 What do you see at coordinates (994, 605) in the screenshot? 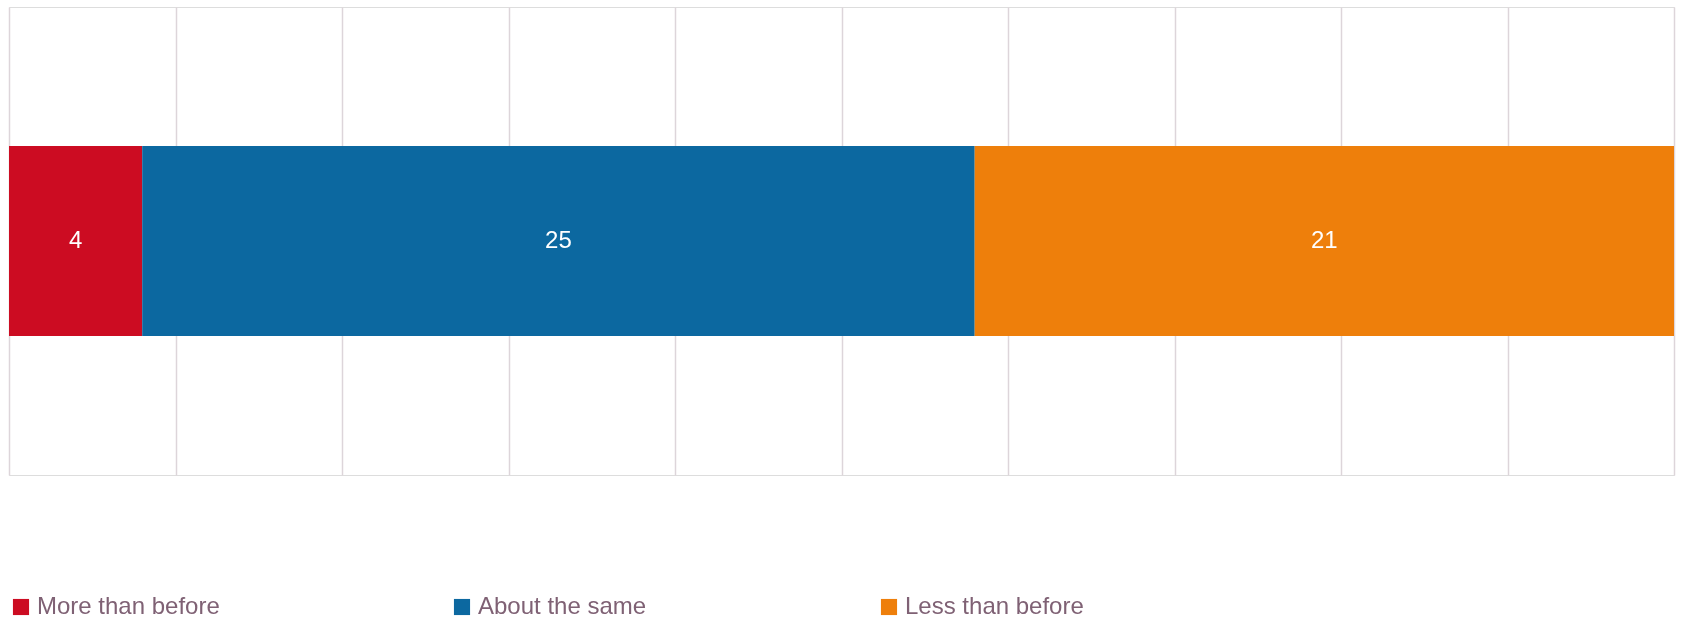
I see `legend-label: Less than before` at bounding box center [994, 605].